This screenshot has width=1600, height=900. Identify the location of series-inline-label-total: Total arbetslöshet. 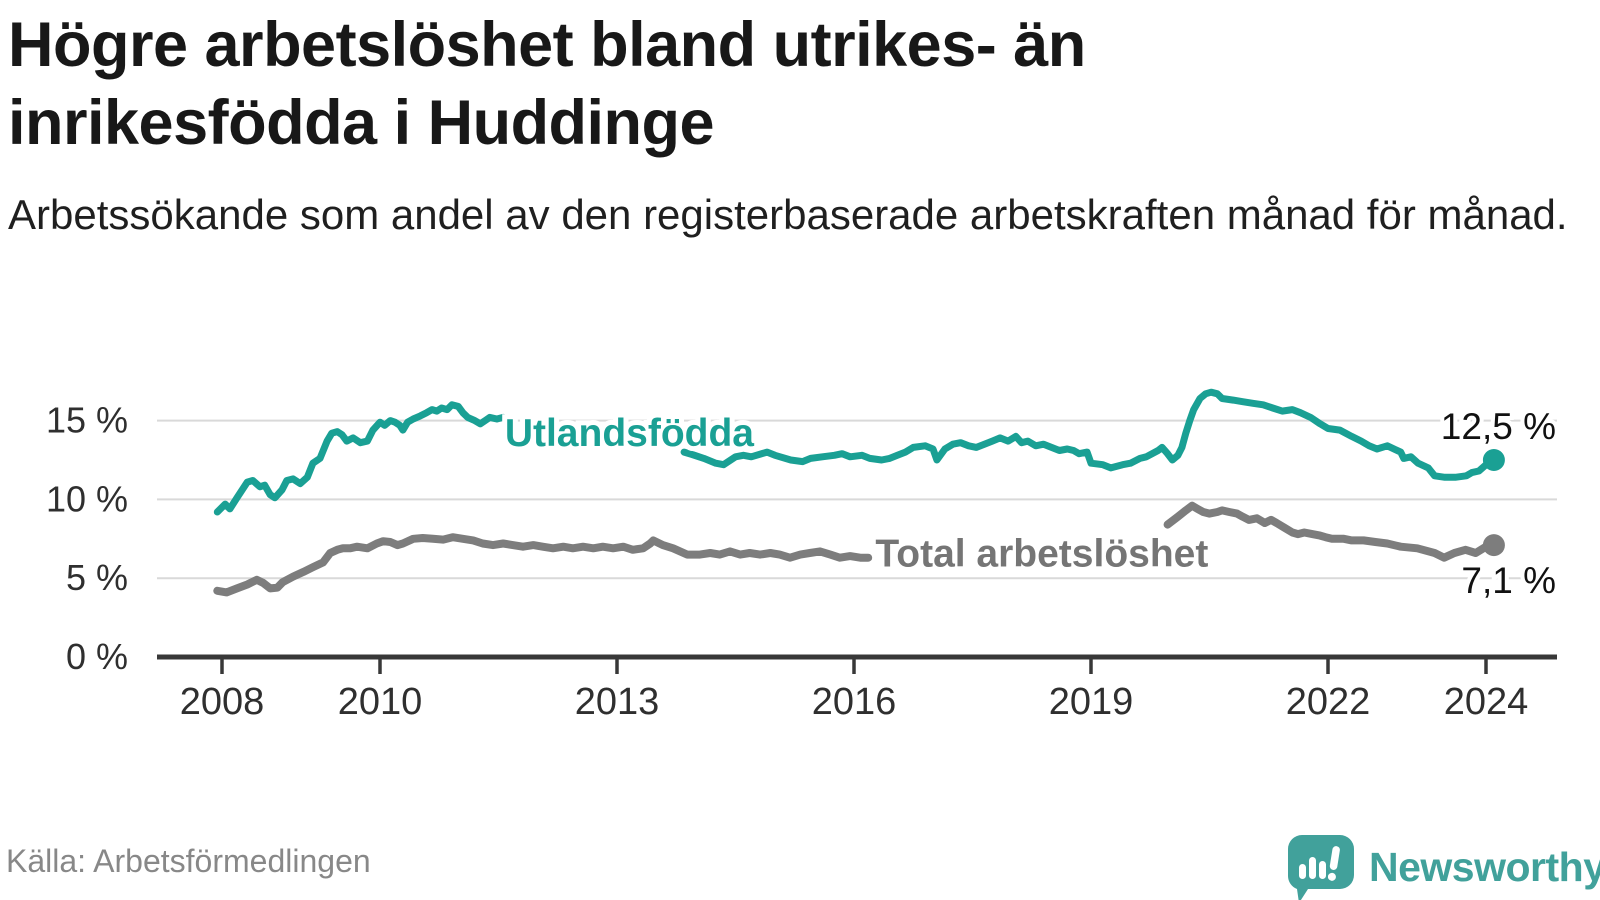
(1041, 553).